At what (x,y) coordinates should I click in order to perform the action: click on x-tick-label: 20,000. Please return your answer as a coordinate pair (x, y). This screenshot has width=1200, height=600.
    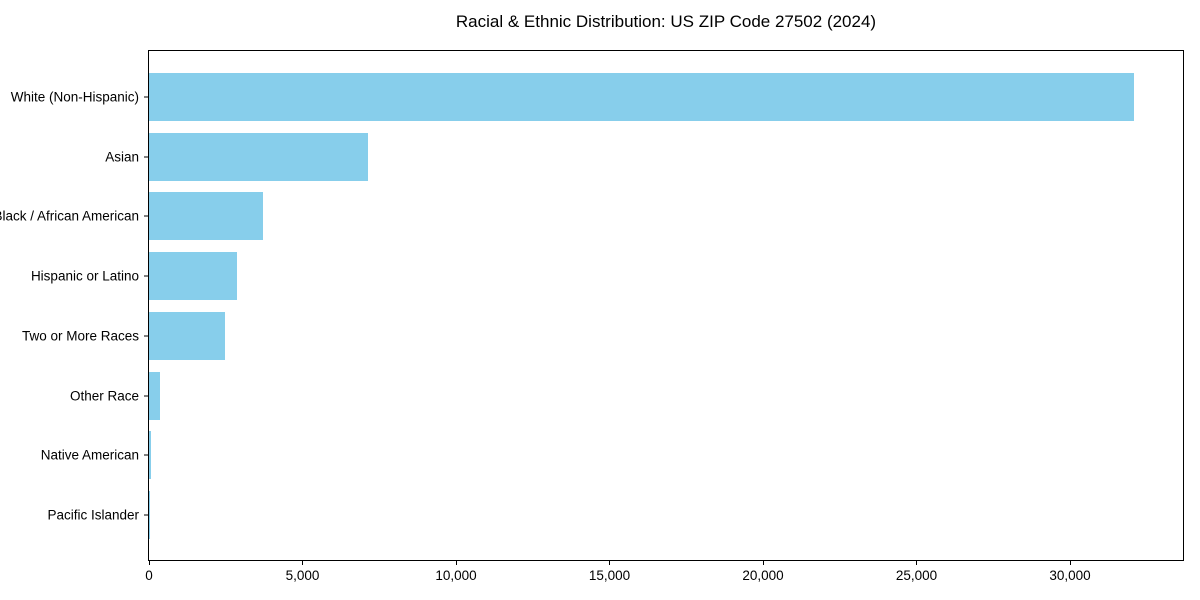
    Looking at the image, I should click on (763, 575).